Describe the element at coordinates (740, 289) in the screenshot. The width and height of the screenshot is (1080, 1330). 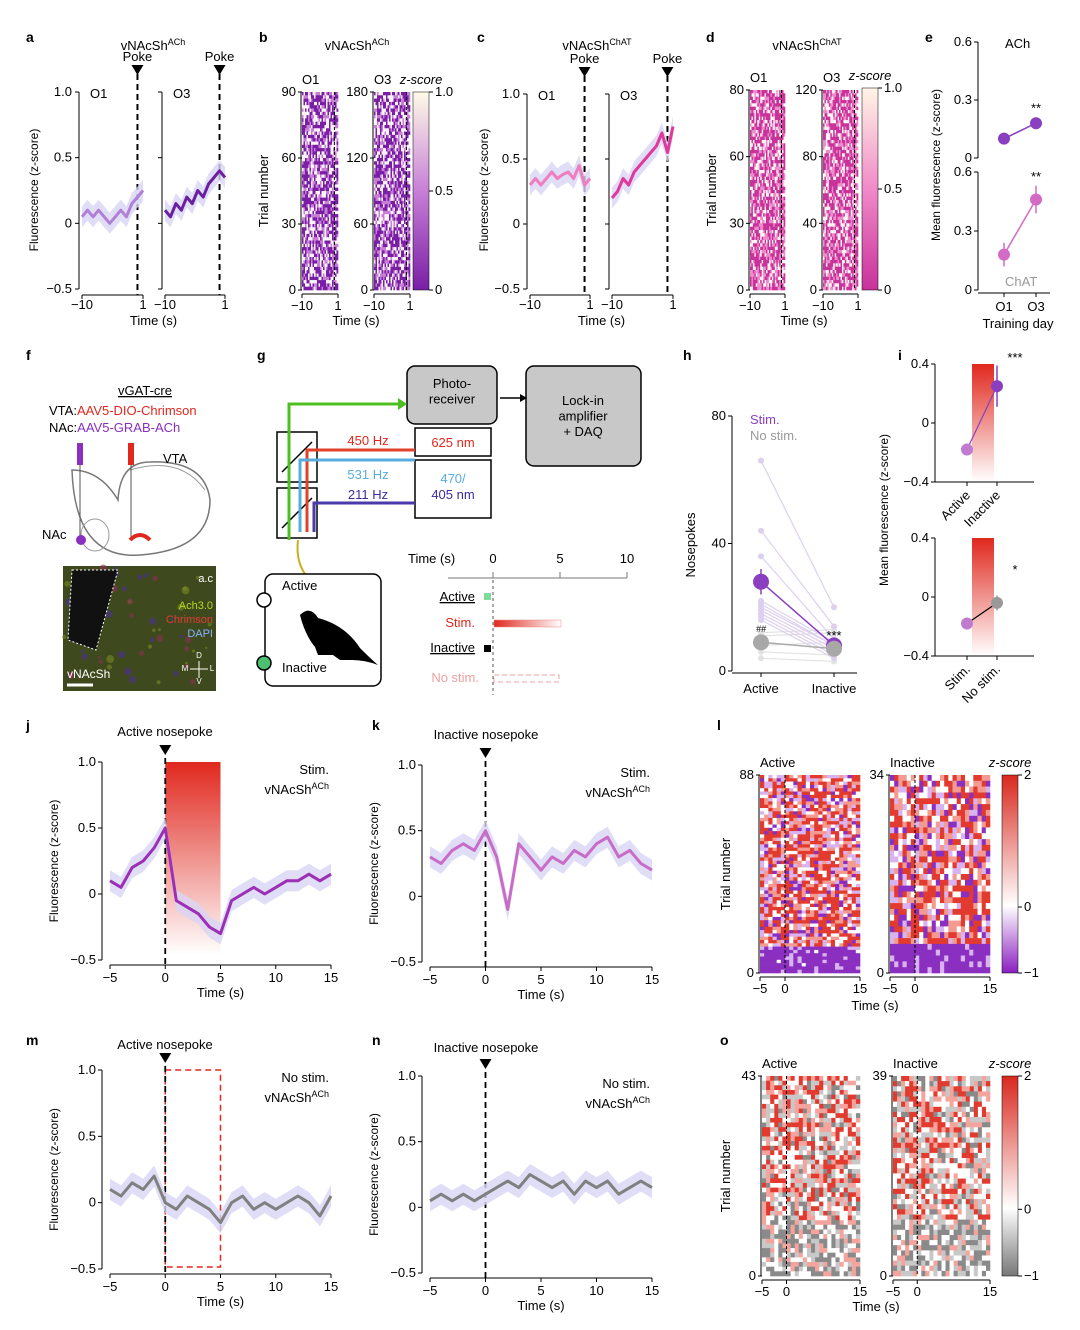
I see `y-tick-label: 0` at that location.